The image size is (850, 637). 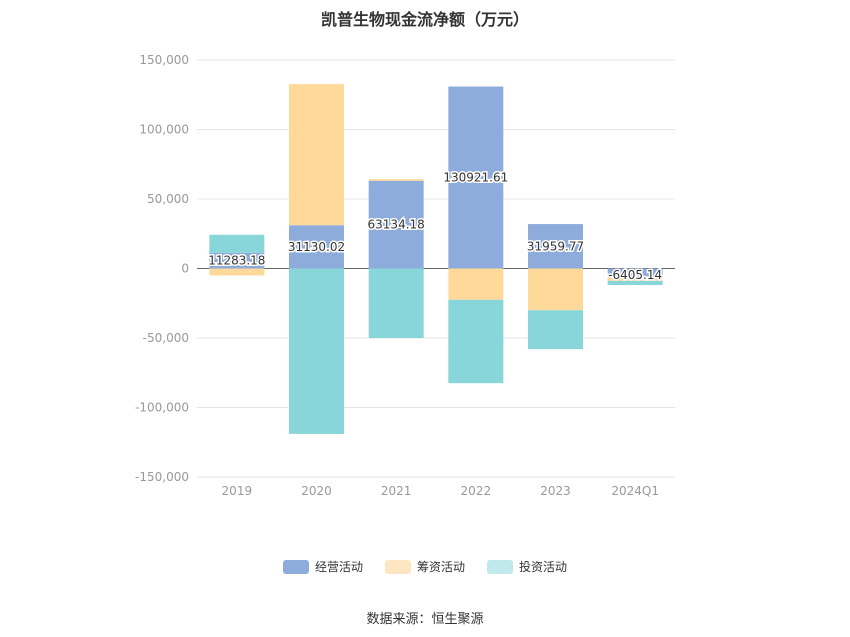 I want to click on data-label: 63134.18, so click(x=396, y=225).